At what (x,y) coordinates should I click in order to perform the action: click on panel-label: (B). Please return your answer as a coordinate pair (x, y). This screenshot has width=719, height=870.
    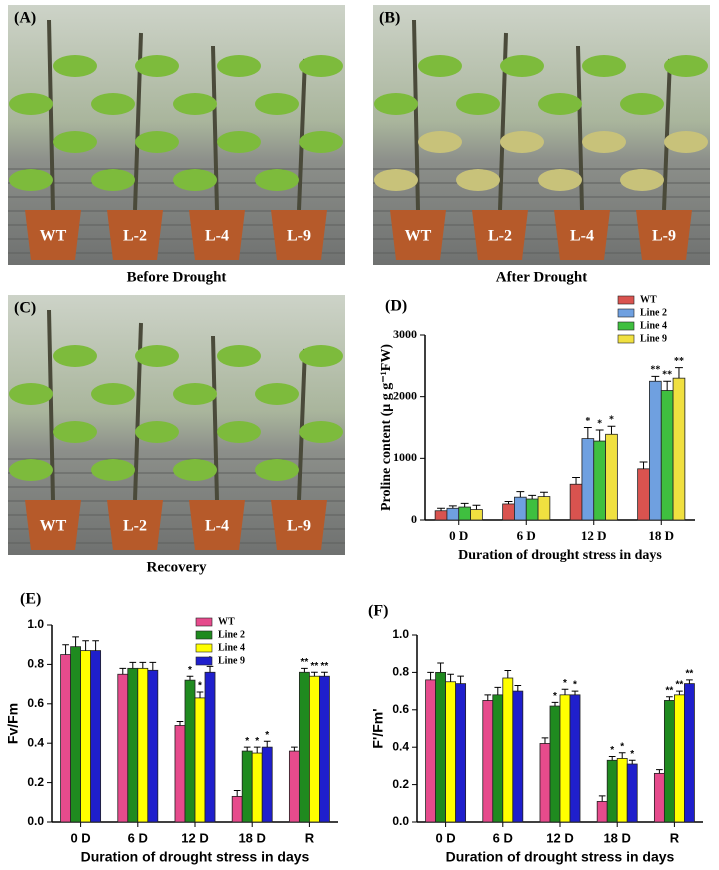
    Looking at the image, I should click on (389, 18).